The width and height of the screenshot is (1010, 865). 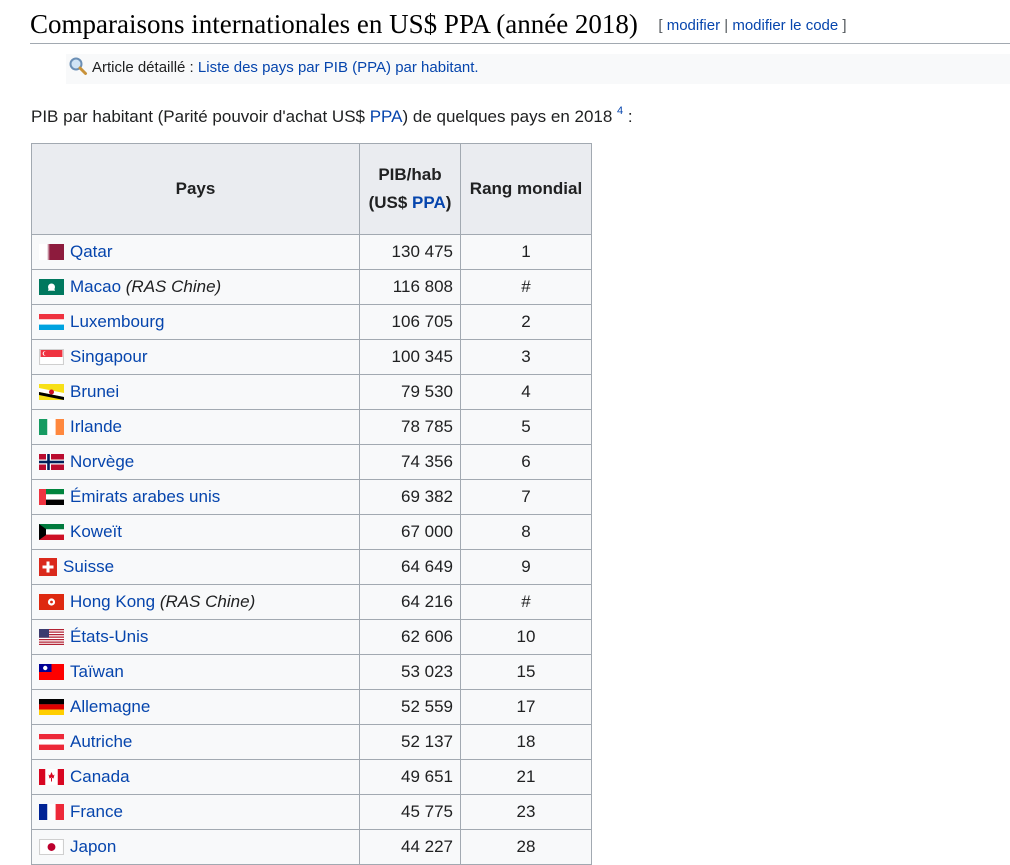 I want to click on flag-macao-icon, so click(x=51, y=287).